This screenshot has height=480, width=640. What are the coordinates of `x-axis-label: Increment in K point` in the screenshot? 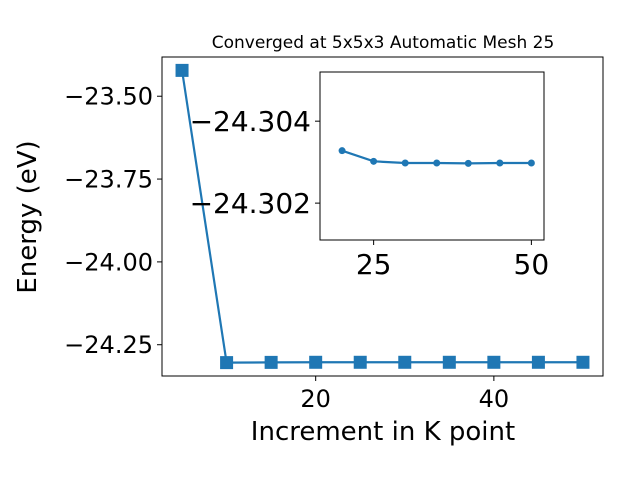 It's located at (383, 432).